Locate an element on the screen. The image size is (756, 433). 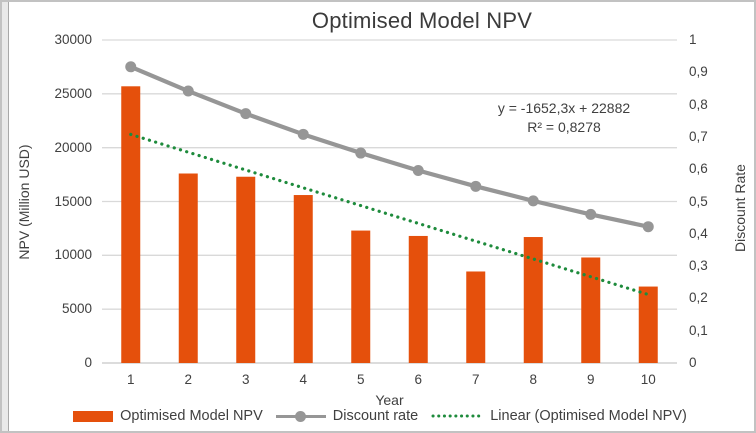
right-tick-label: 0,1 is located at coordinates (698, 330).